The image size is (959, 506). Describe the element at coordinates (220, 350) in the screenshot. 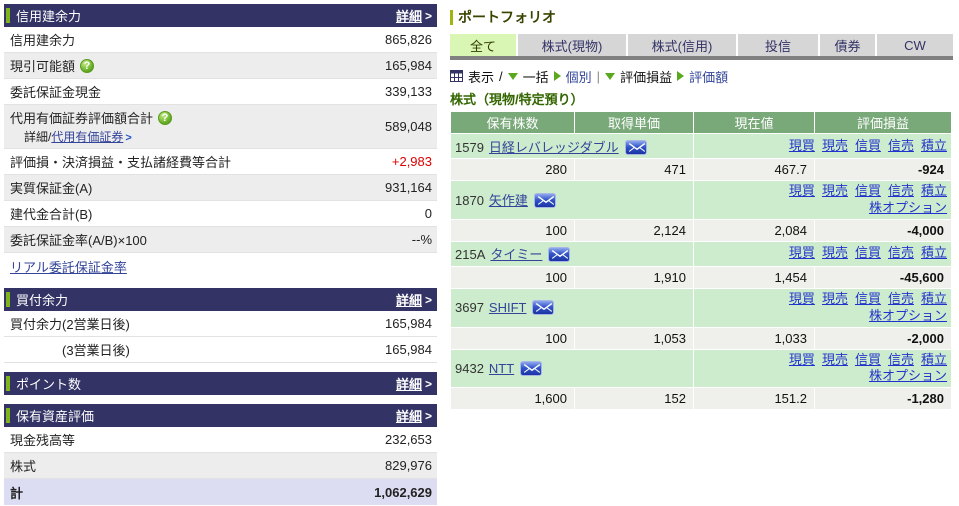

I see `data-row: (3営業日後) 165,984` at that location.